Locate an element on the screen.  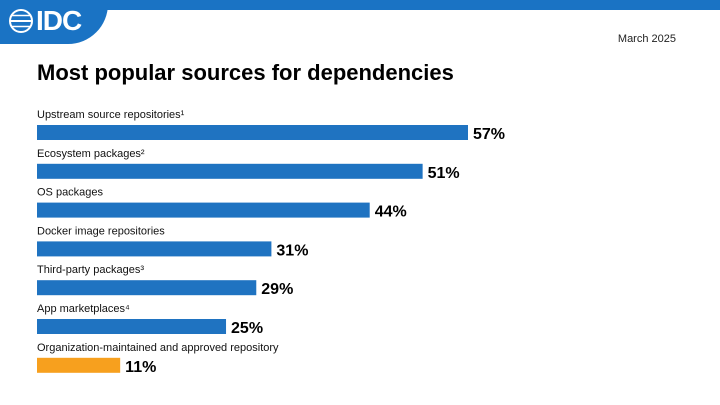
report-date: March 2025 is located at coordinates (646, 39).